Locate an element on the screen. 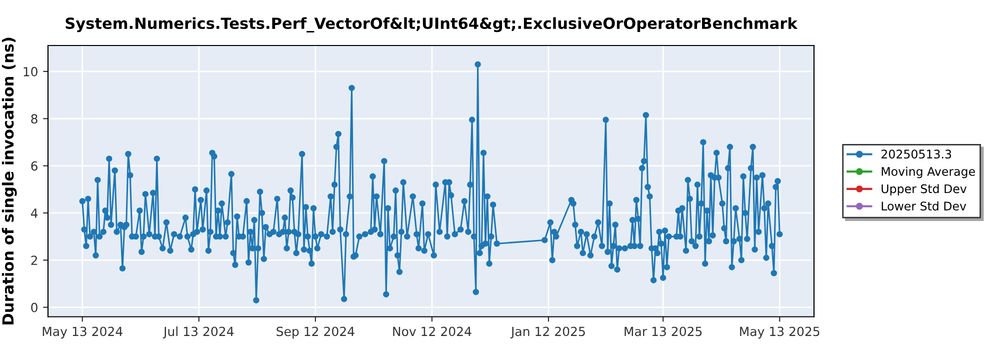 This screenshot has width=1000, height=350. y-tick-label: 4 is located at coordinates (34, 213).